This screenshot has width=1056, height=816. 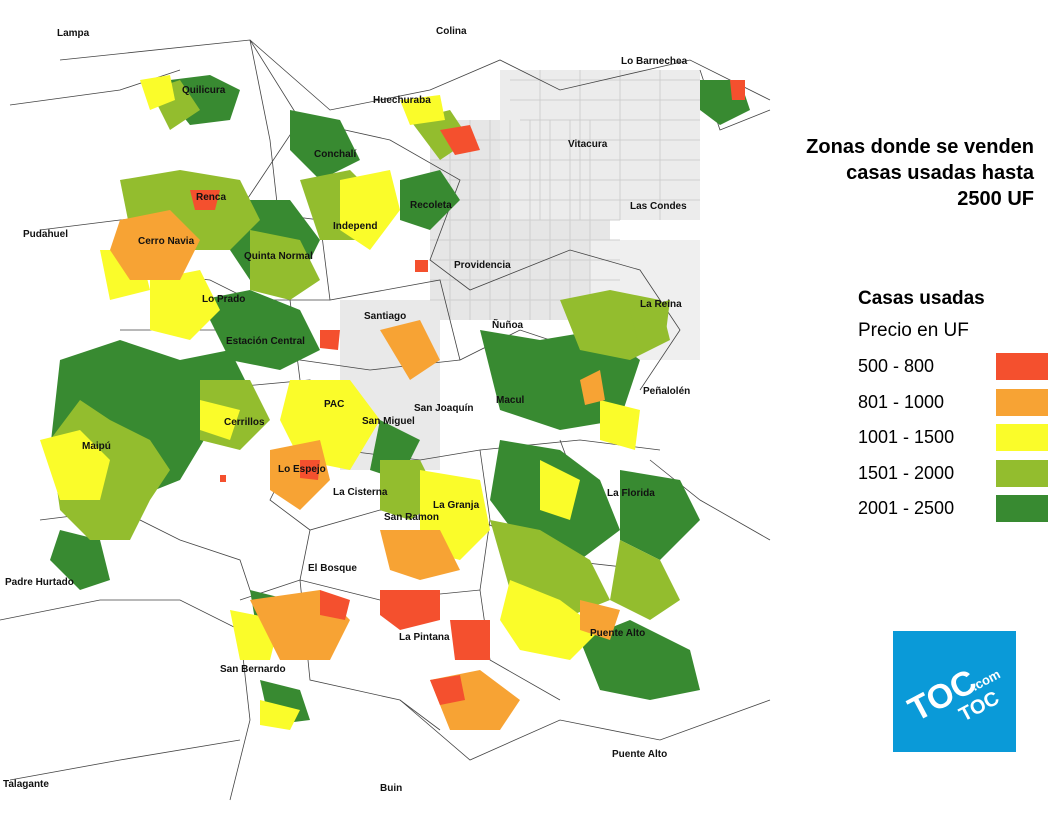 I want to click on place-label-macul: Macul, so click(x=510, y=400).